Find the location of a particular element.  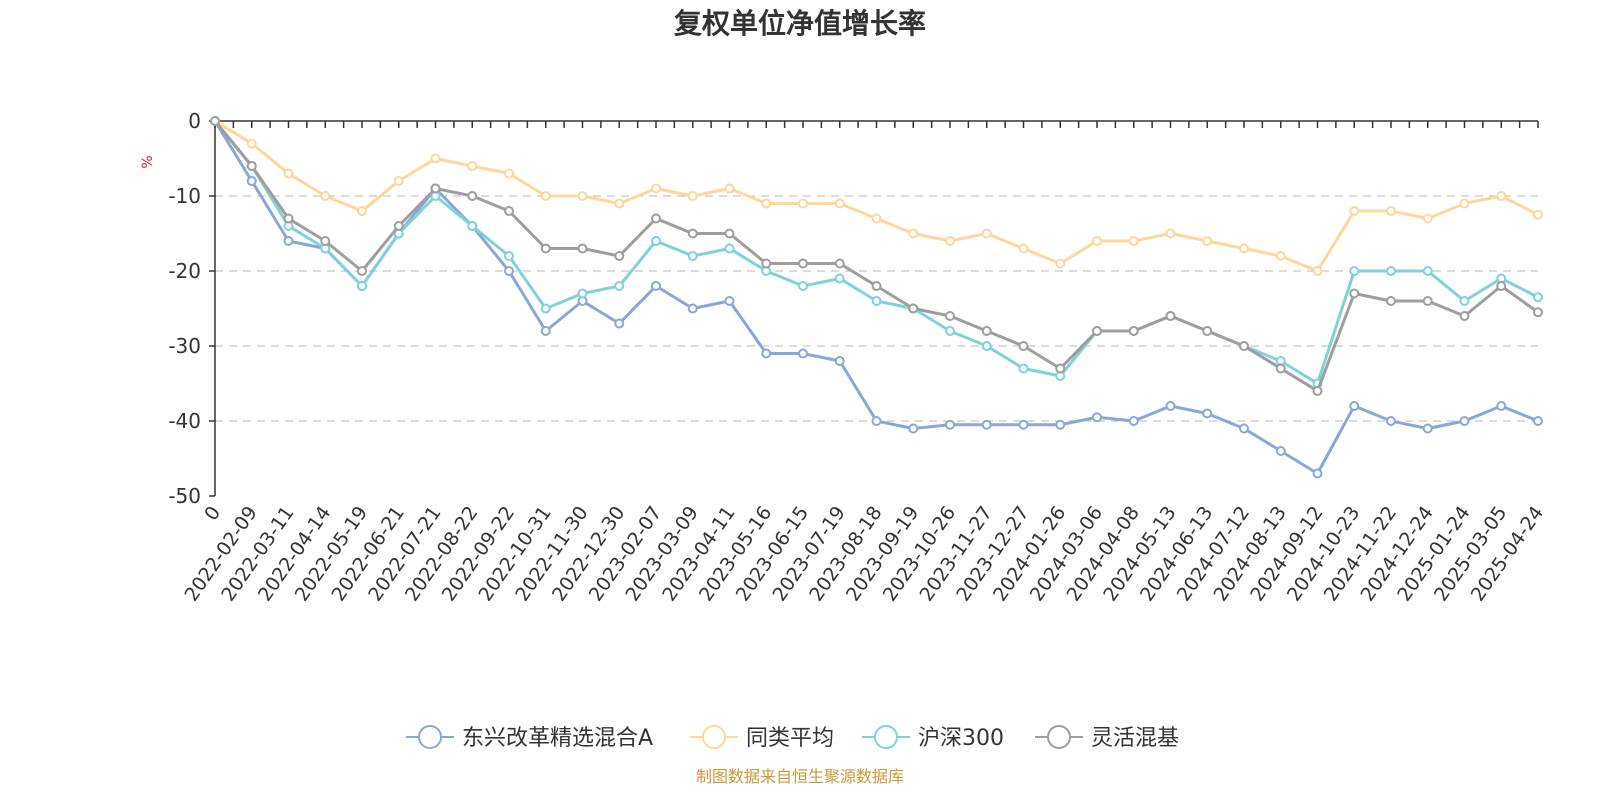

y-tick-label: -10 is located at coordinates (184, 196).